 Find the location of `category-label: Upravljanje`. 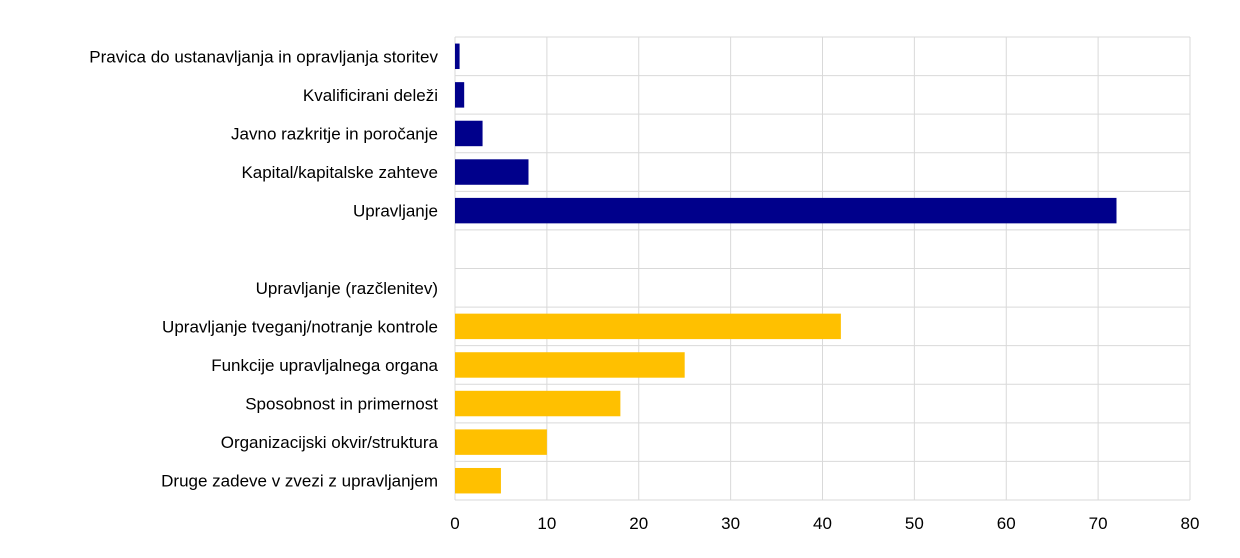

category-label: Upravljanje is located at coordinates (395, 211).